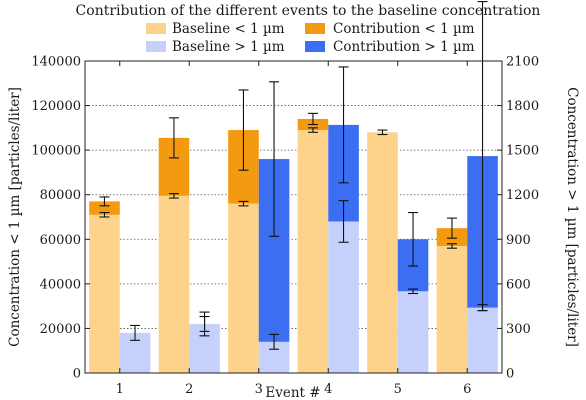 Image resolution: width=586 pixels, height=400 pixels. I want to click on right-axis-tick-label: 0, so click(510, 374).